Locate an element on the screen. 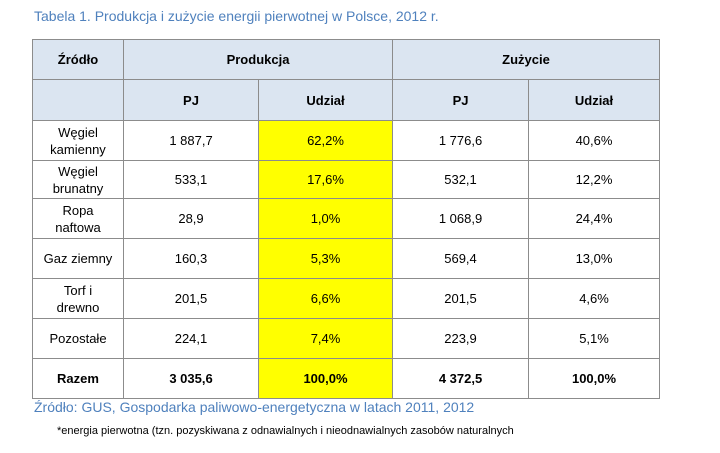  consumption-pj-cell: 201,5 is located at coordinates (461, 298).